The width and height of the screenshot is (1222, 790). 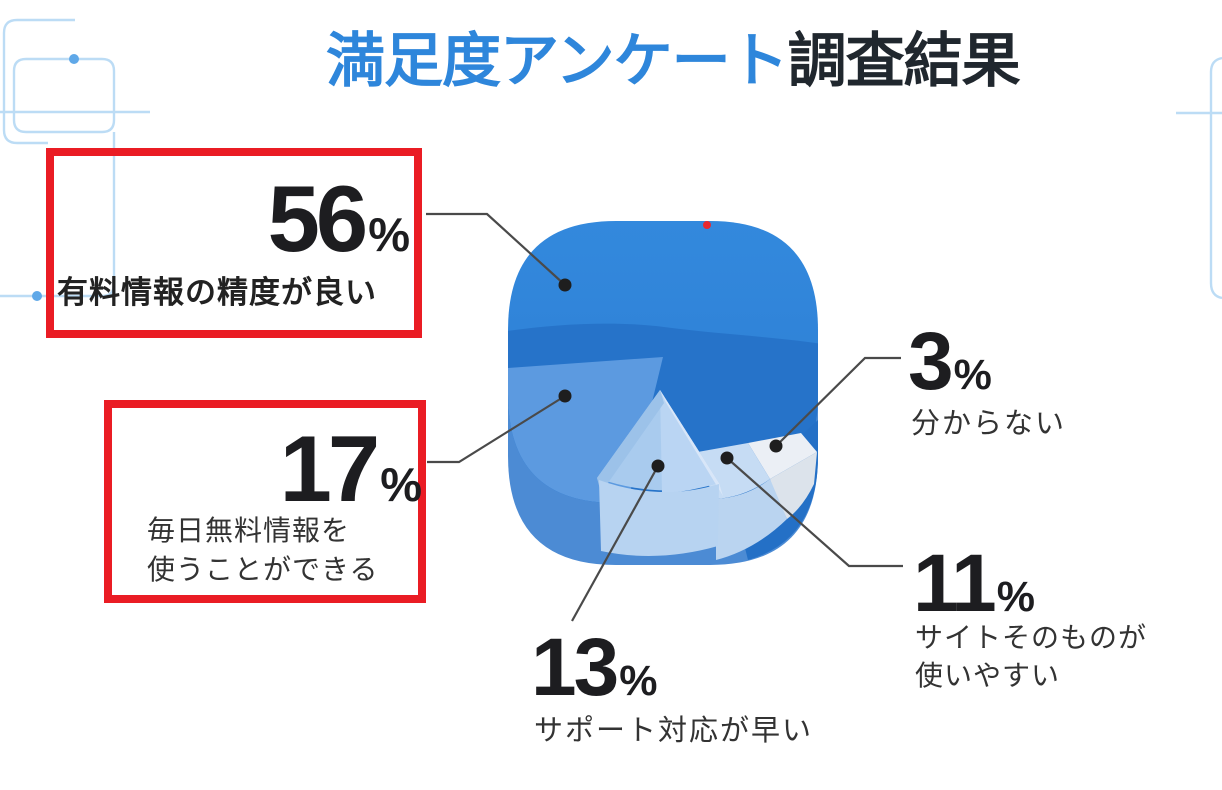 I want to click on callout-17-label-line1: 毎日無料情報を, so click(x=249, y=530).